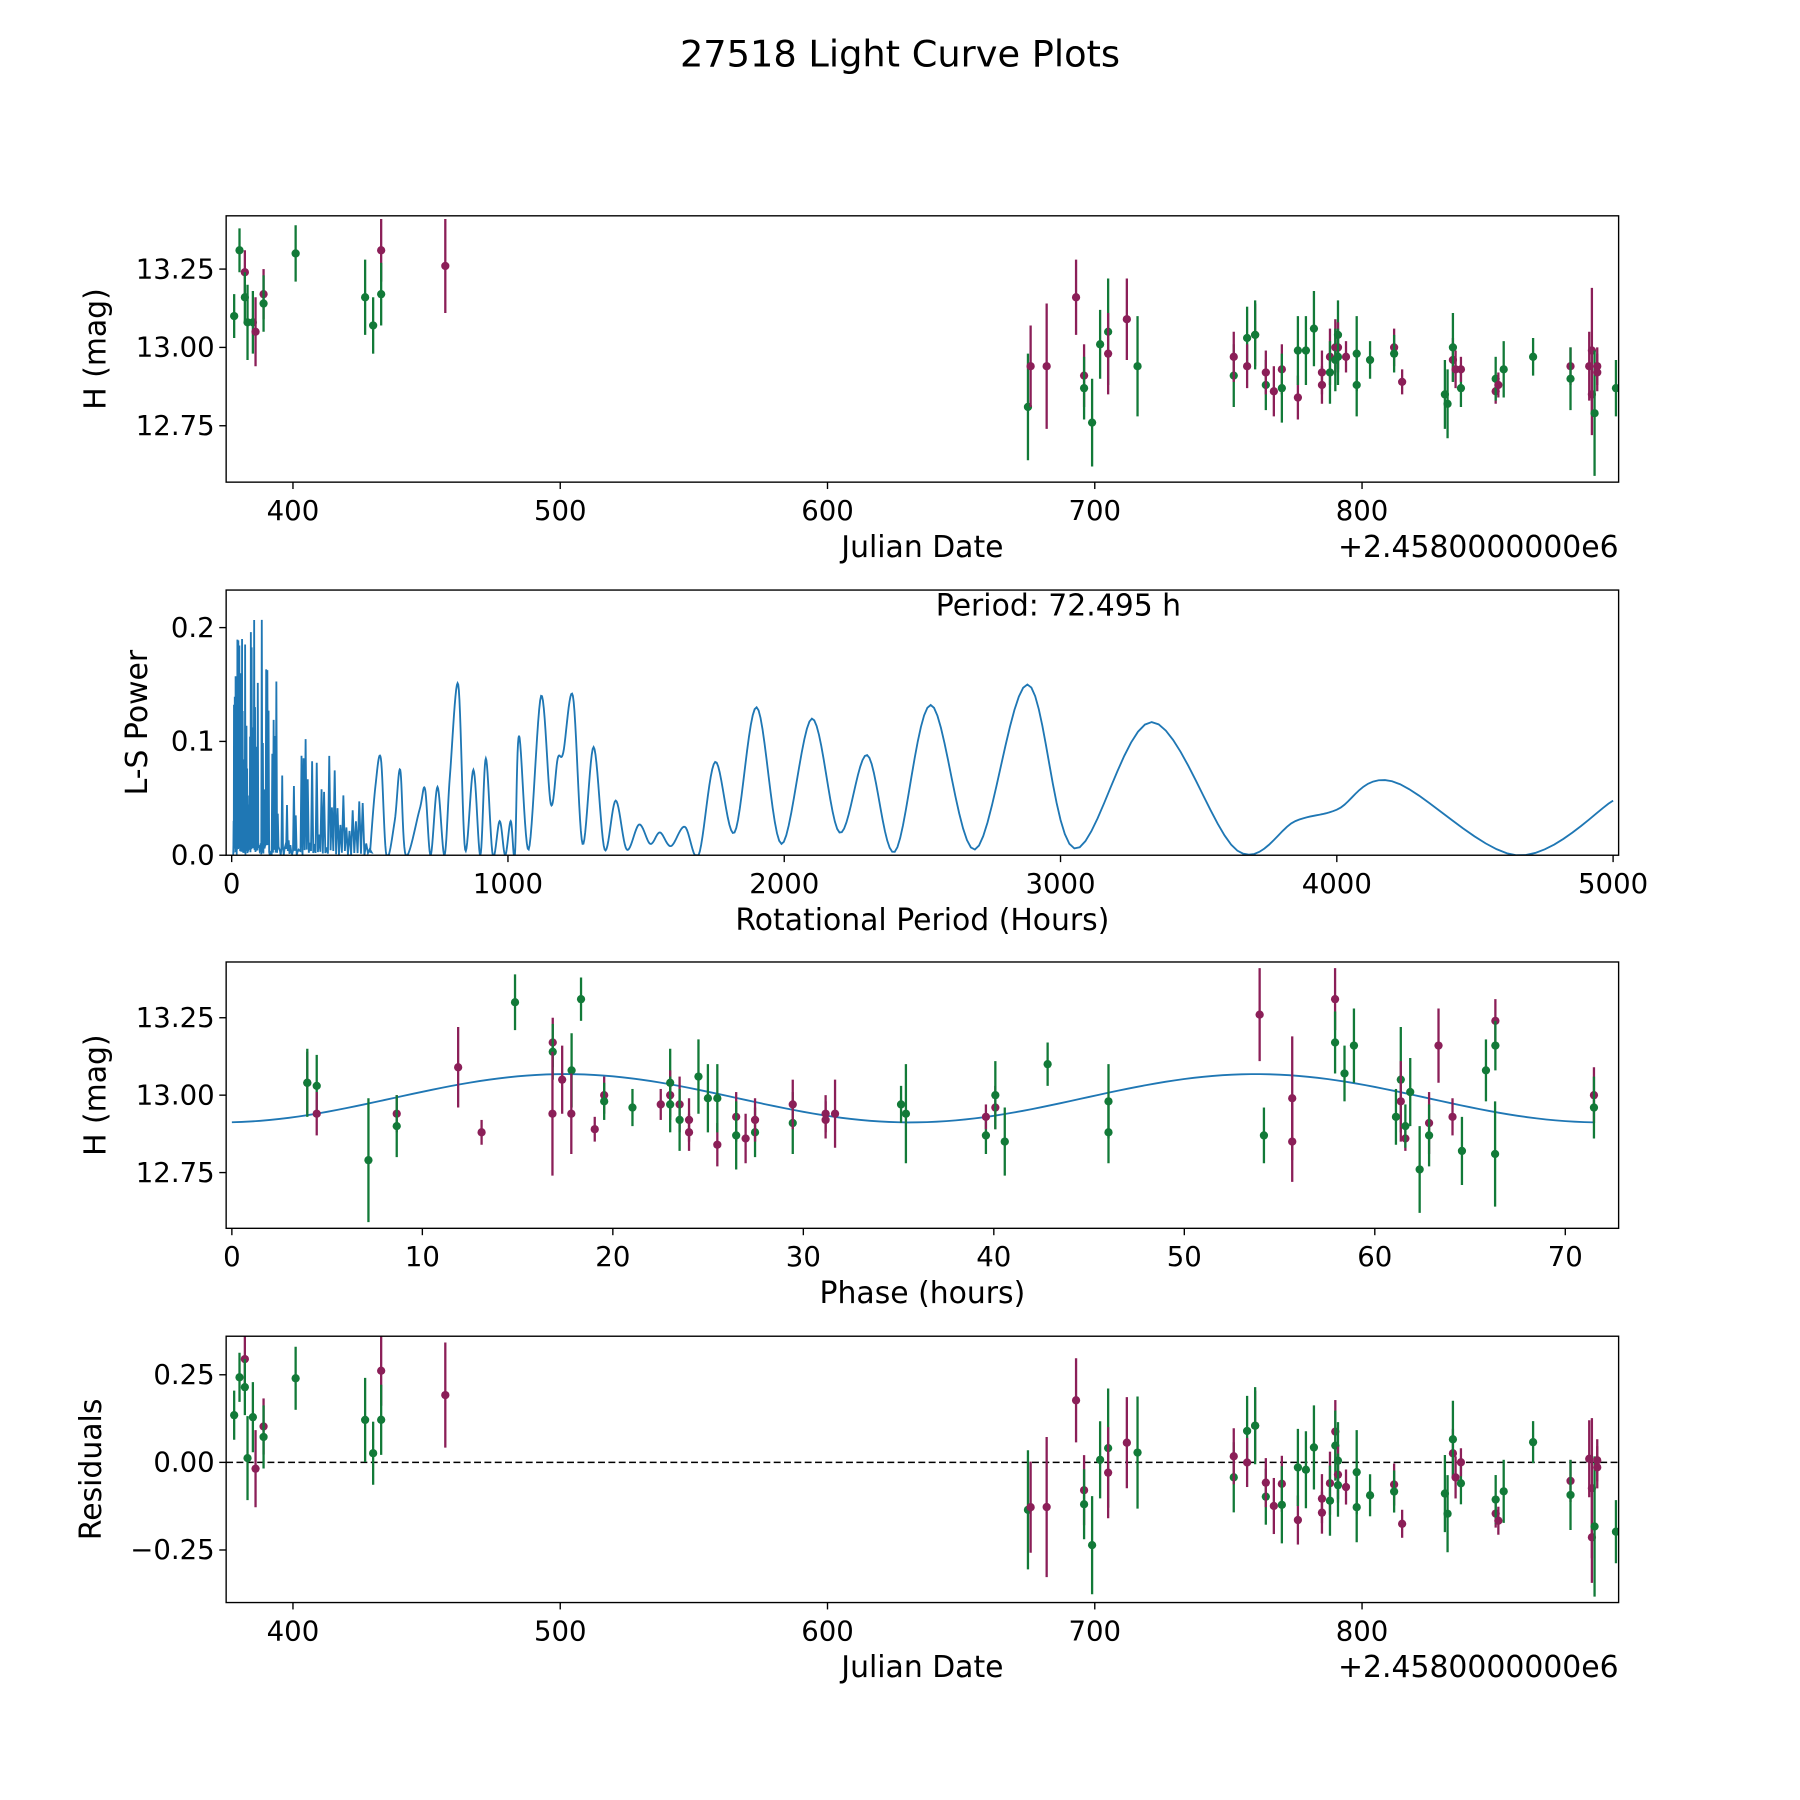 The image size is (1800, 1800). Describe the element at coordinates (175, 1173) in the screenshot. I see `y-tick-label: 12.75` at that location.